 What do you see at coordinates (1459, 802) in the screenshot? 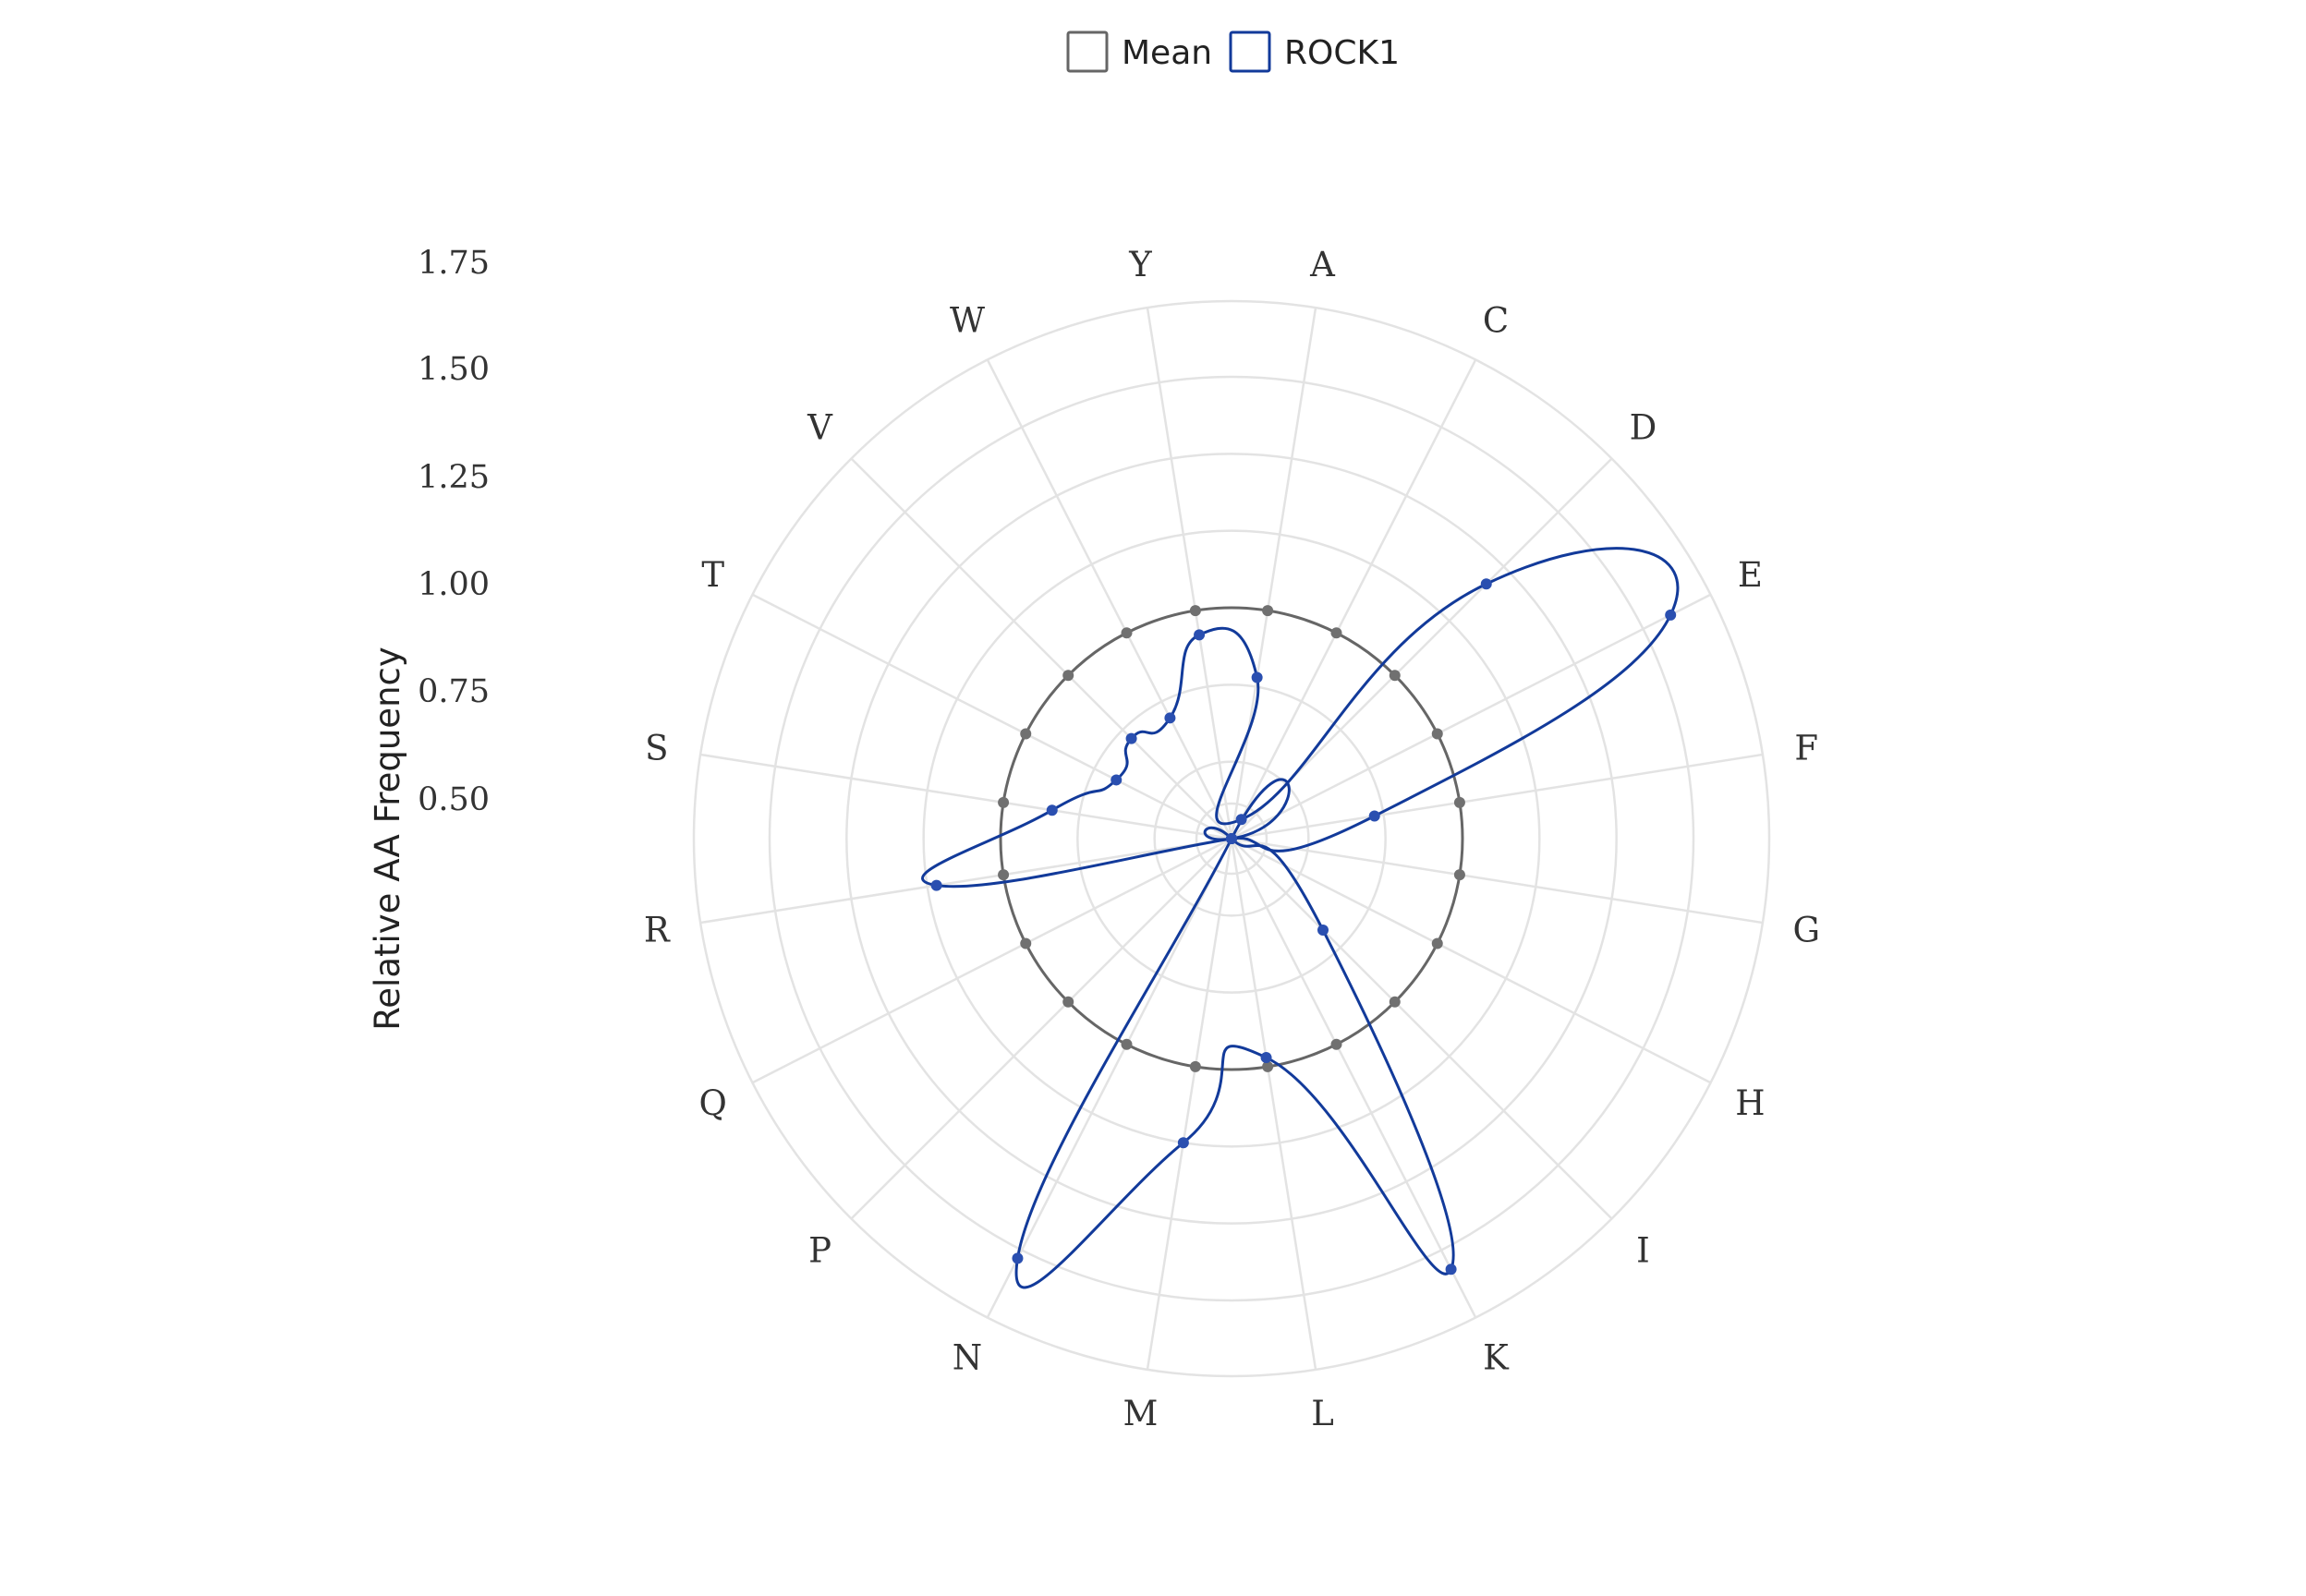
I see `data-point-mean-F` at bounding box center [1459, 802].